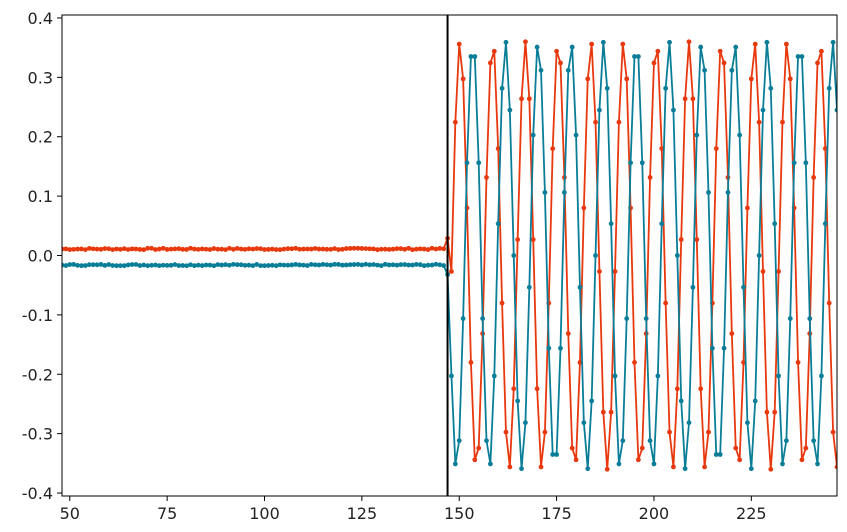 The height and width of the screenshot is (532, 847). Describe the element at coordinates (37, 493) in the screenshot. I see `y-tick-label: -0.4` at that location.